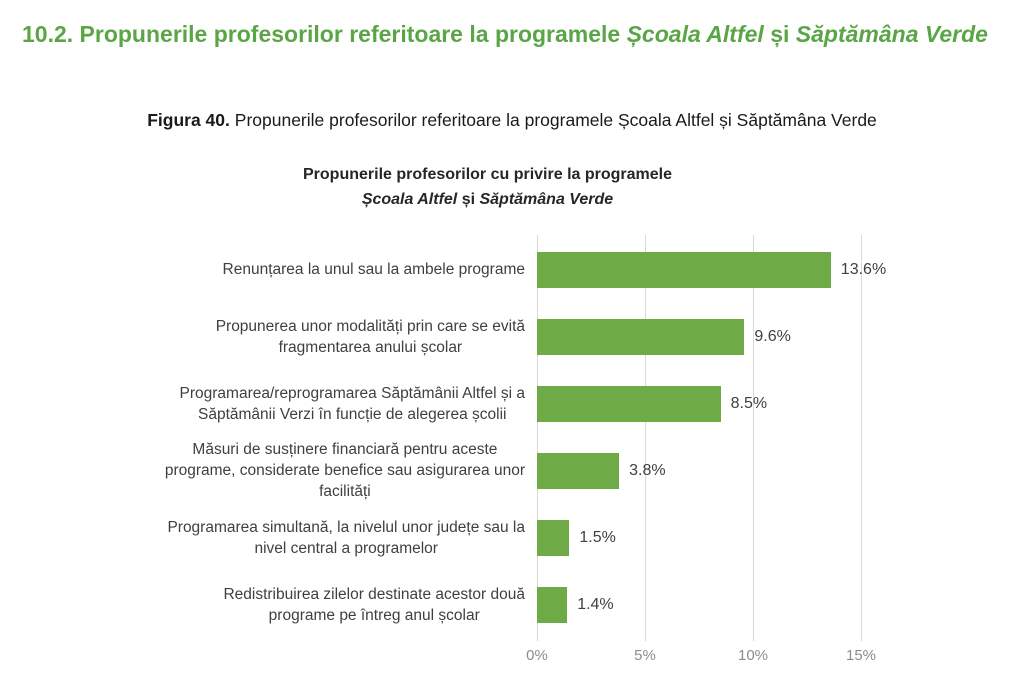 The height and width of the screenshot is (679, 1024). I want to click on value-label: 13.6%, so click(863, 269).